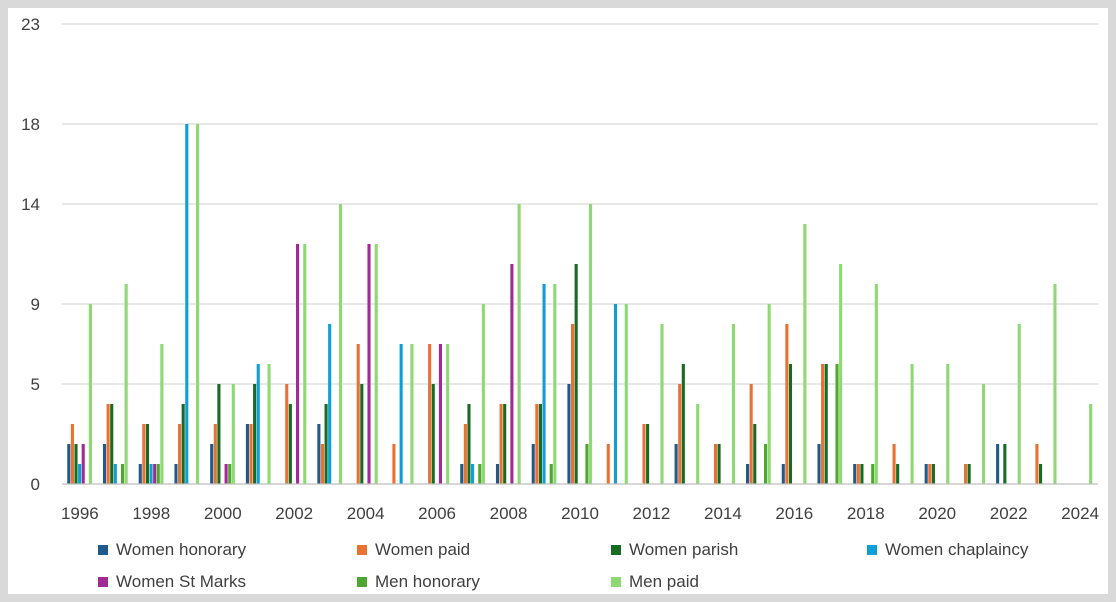 This screenshot has height=602, width=1116. Describe the element at coordinates (151, 513) in the screenshot. I see `x-tick-label: 1998` at that location.